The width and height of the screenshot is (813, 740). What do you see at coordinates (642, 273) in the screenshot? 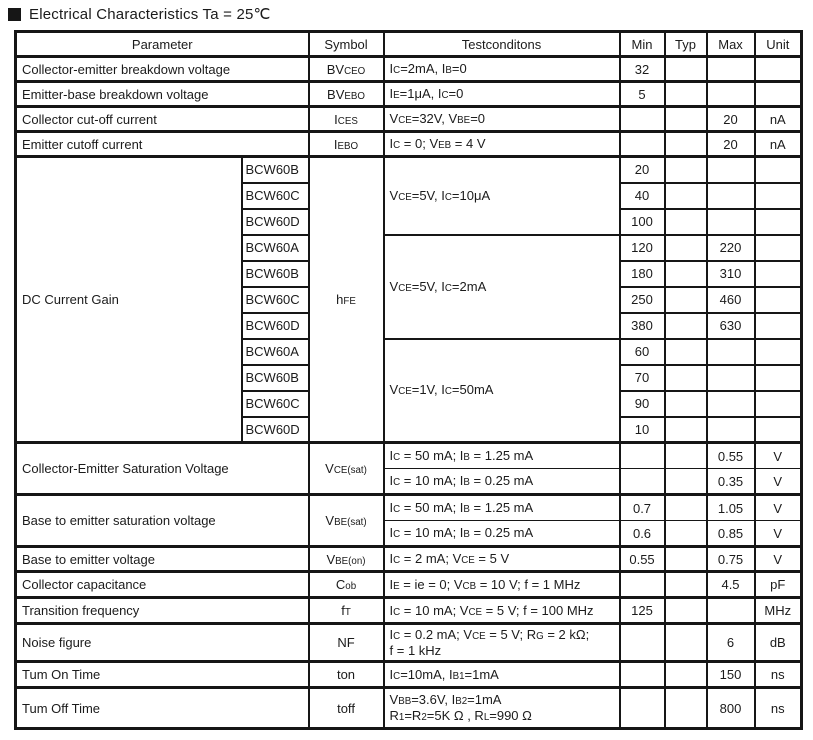
I see `cell-min: 180` at bounding box center [642, 273].